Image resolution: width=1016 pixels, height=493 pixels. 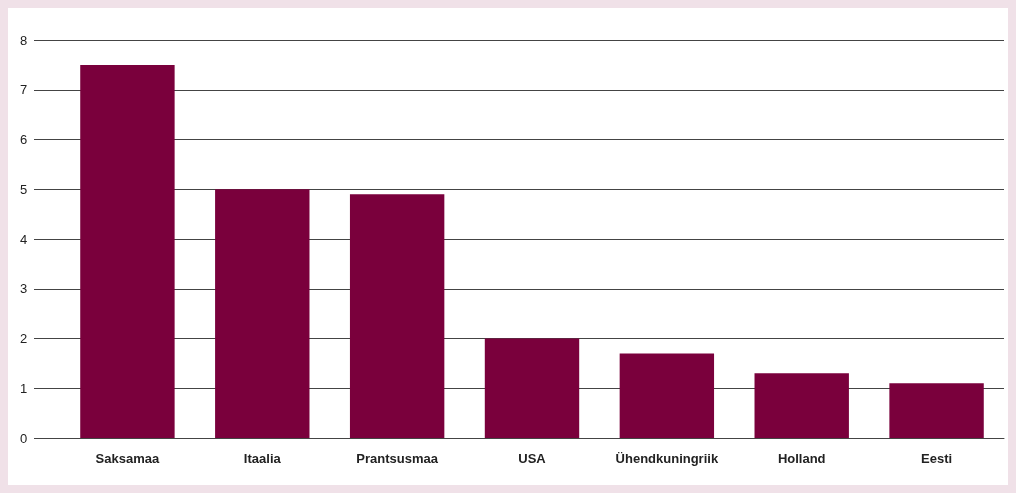 What do you see at coordinates (127, 458) in the screenshot?
I see `x-tick-label: Saksamaa` at bounding box center [127, 458].